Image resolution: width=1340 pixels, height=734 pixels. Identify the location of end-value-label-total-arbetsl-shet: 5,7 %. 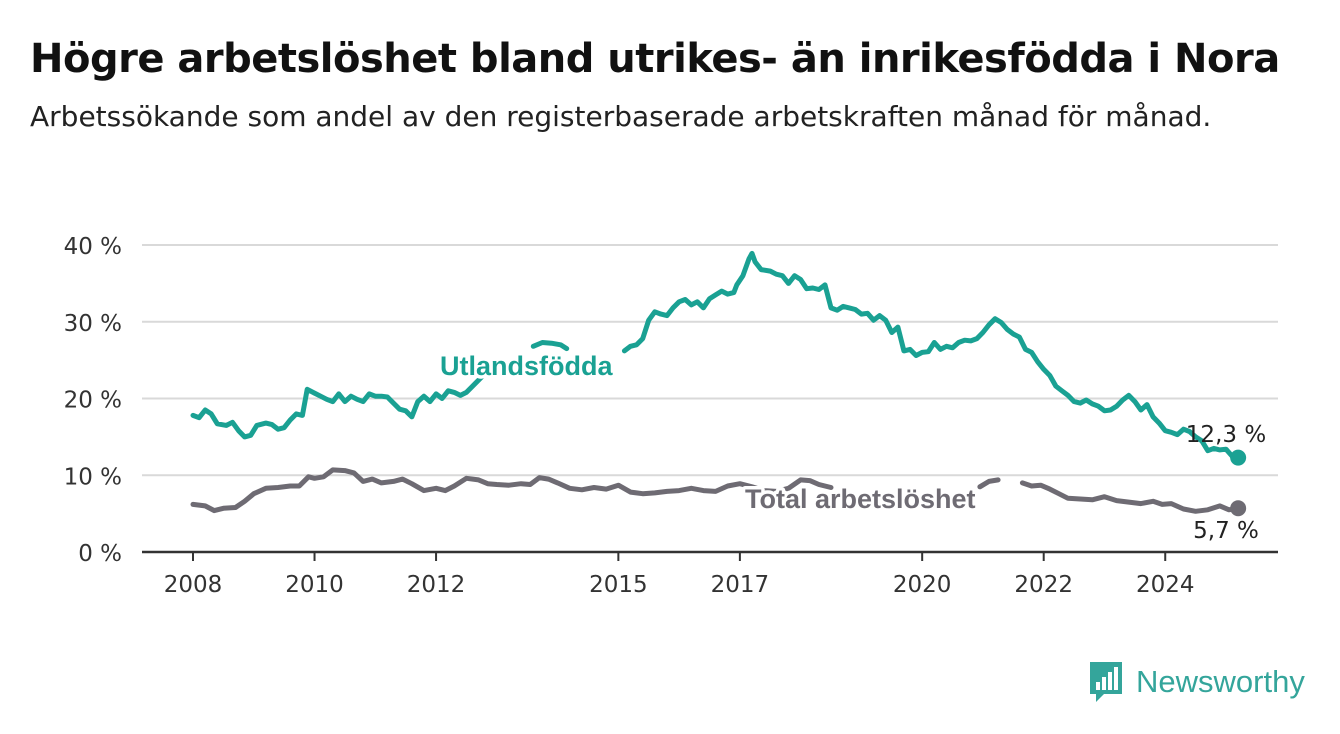
(1226, 531).